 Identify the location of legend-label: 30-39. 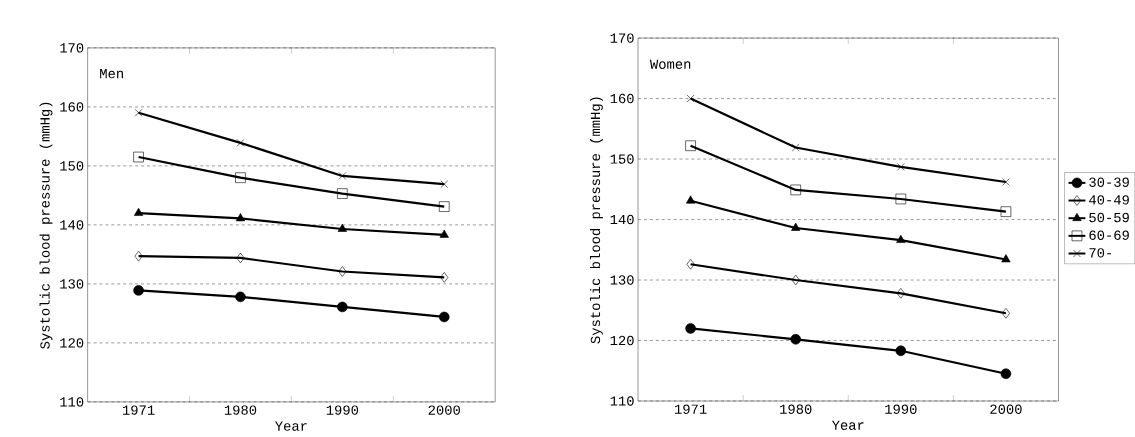
(1109, 182).